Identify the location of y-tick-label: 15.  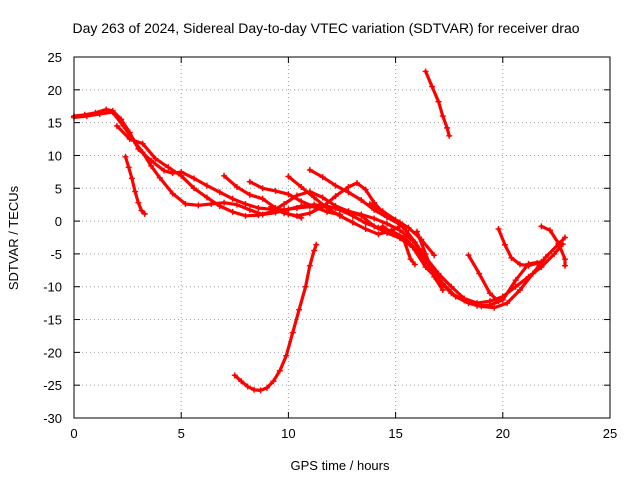
(55, 123).